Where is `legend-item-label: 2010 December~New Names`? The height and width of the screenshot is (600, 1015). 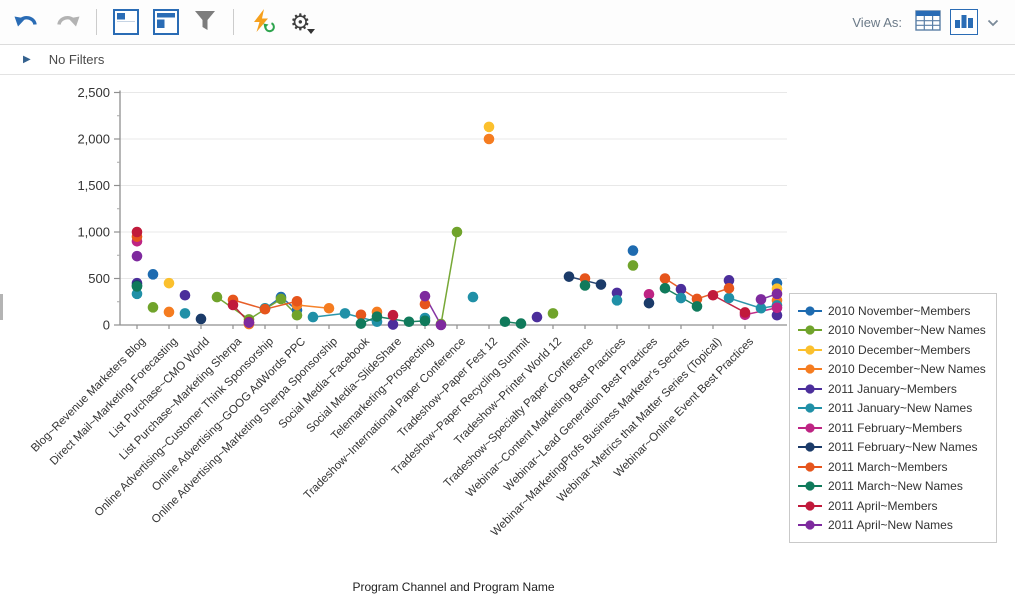
legend-item-label: 2010 December~New Names is located at coordinates (907, 369).